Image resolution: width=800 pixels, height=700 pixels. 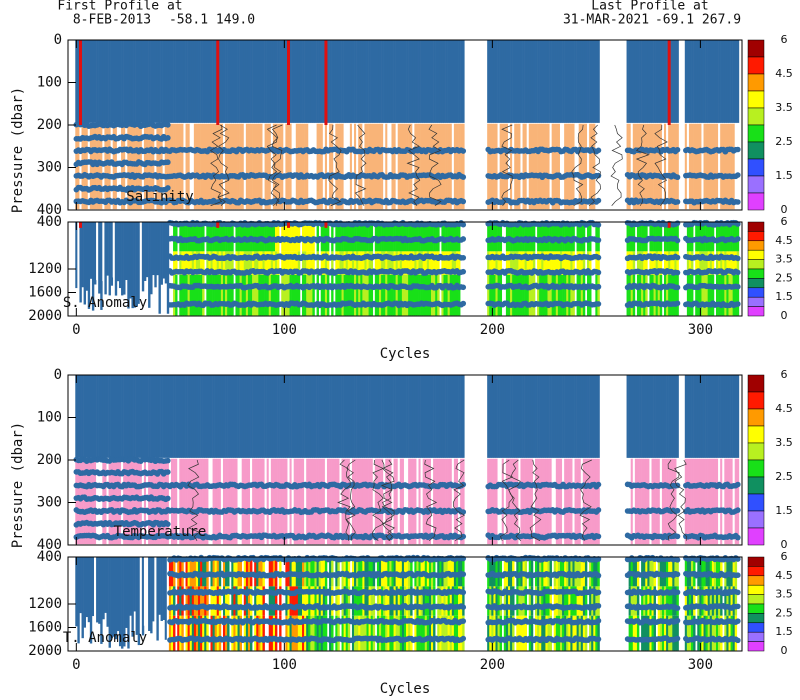 I want to click on colorbar-cell, so click(x=756, y=254).